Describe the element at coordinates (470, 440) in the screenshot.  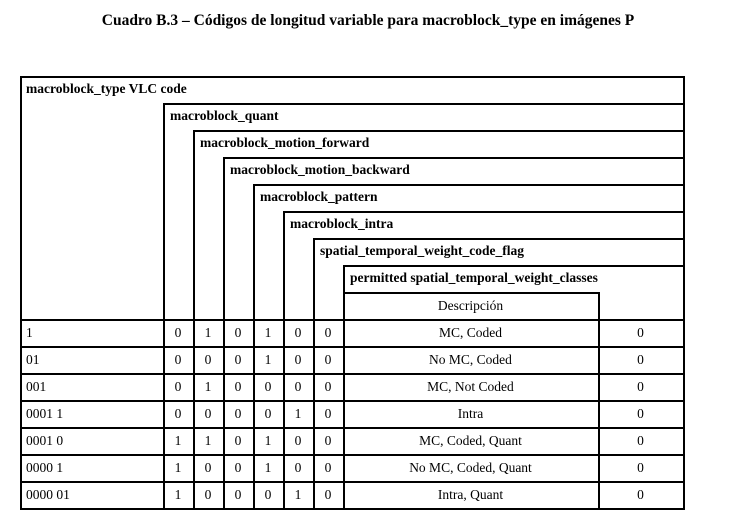
I see `cell-description: MC, Coded, Quant` at that location.